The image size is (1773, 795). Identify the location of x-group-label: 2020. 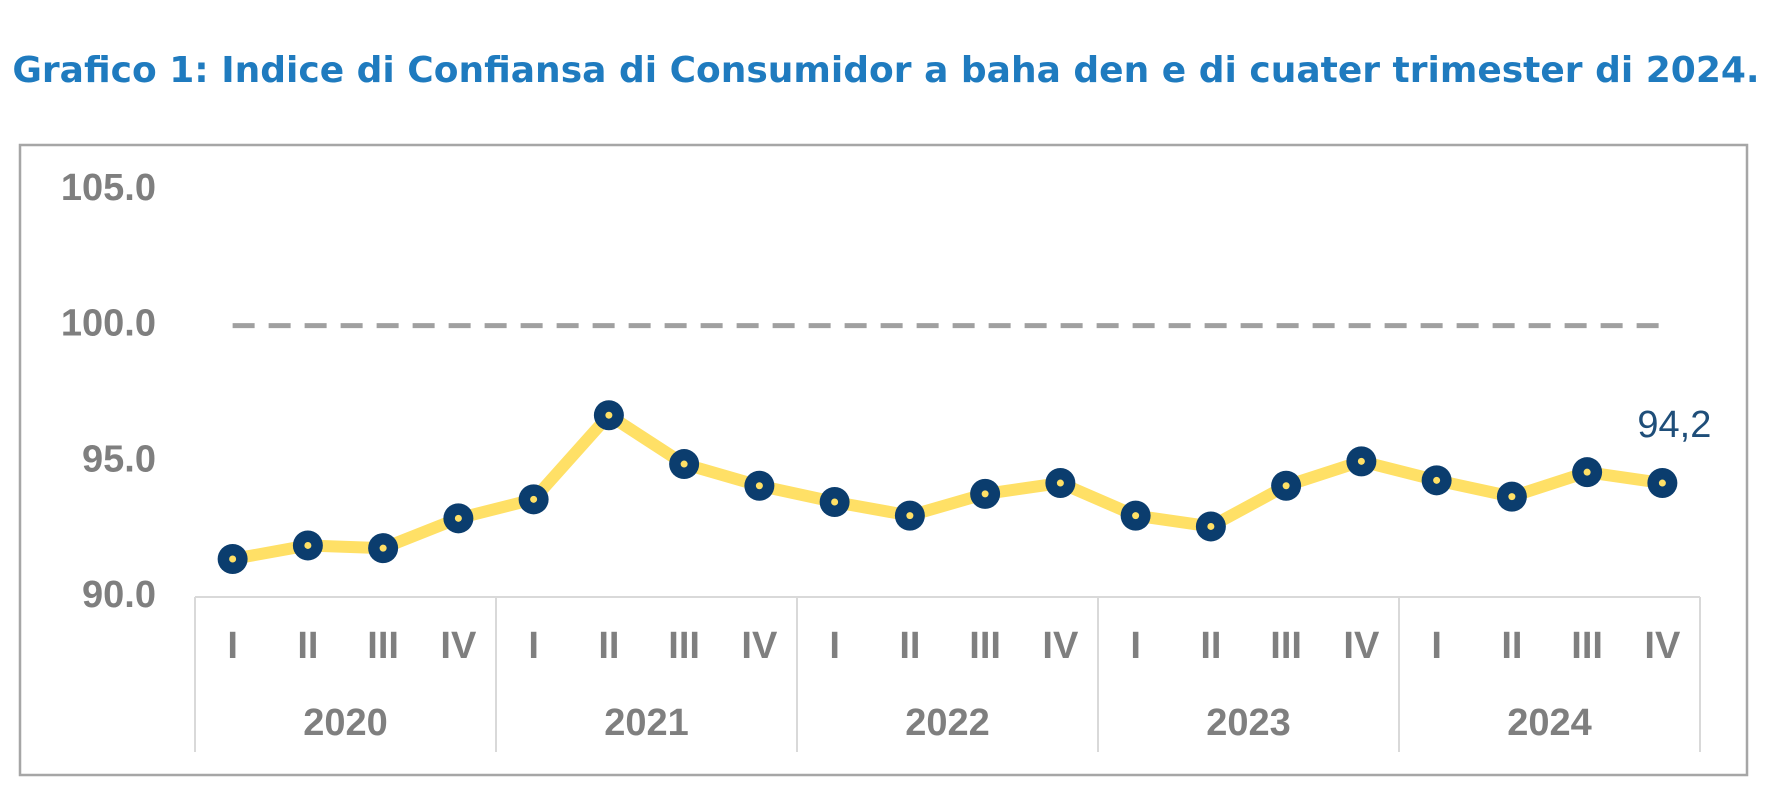
(345, 723).